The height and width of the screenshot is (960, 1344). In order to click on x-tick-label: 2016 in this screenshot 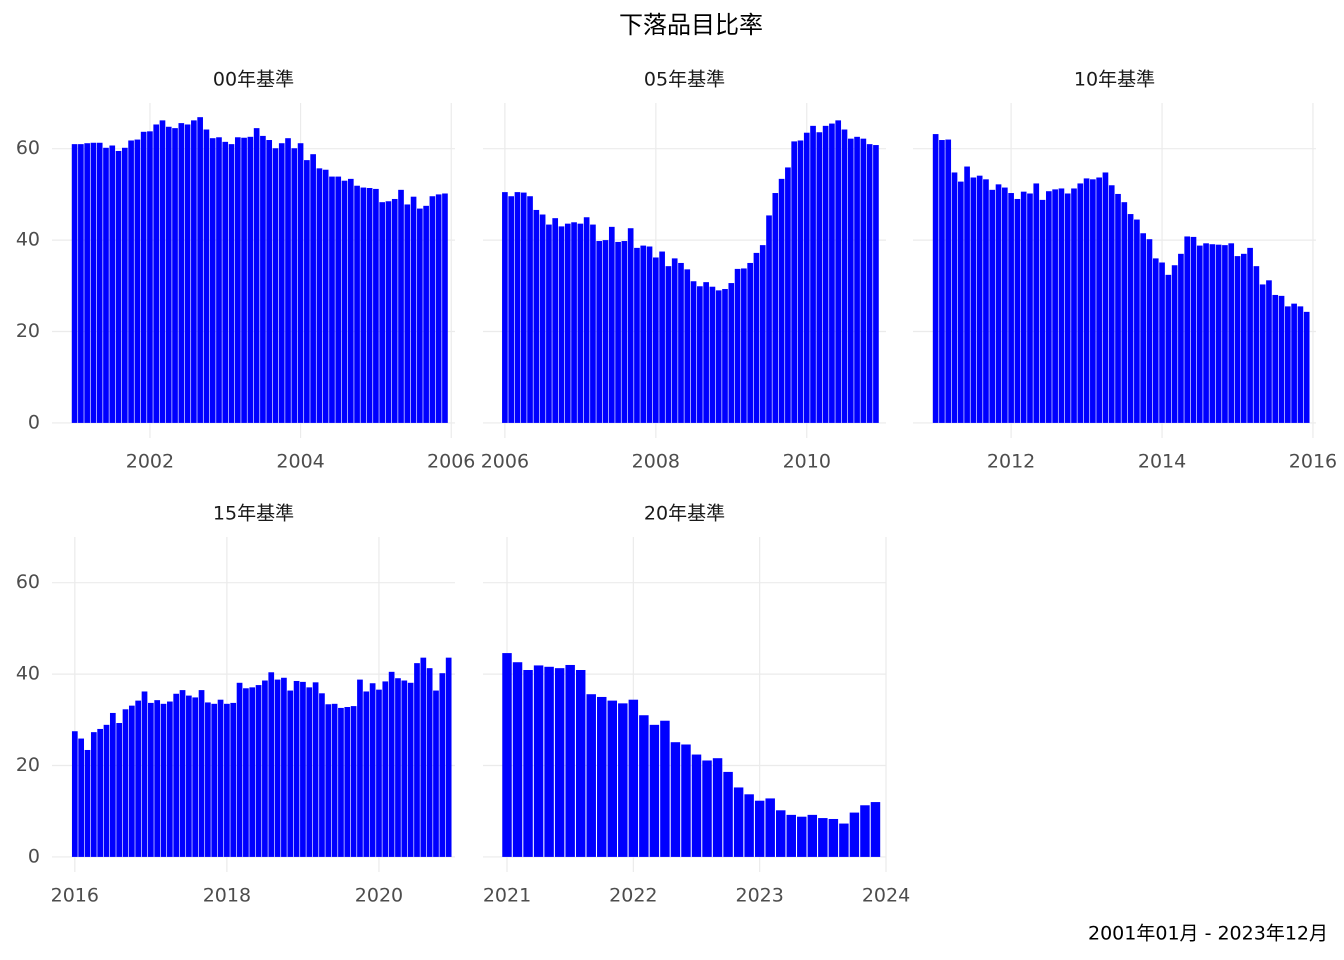, I will do `click(1313, 462)`.